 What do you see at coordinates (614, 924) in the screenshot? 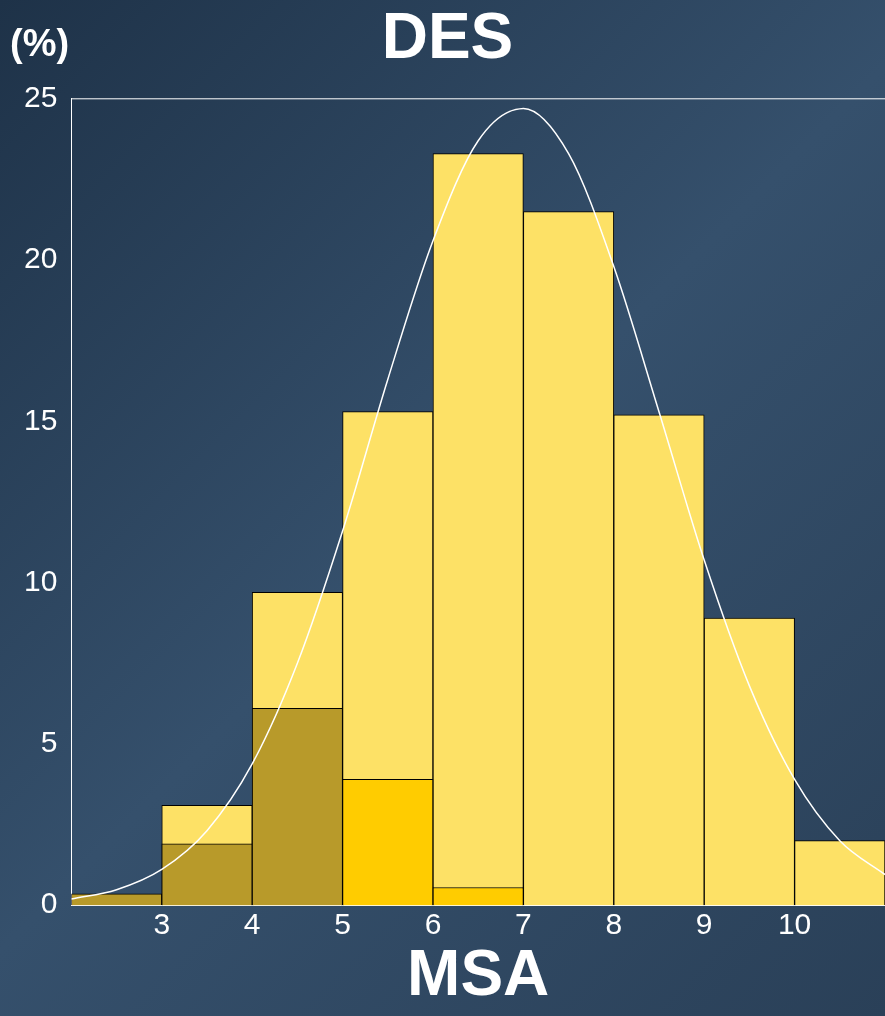
I see `x-tick-label: 8` at bounding box center [614, 924].